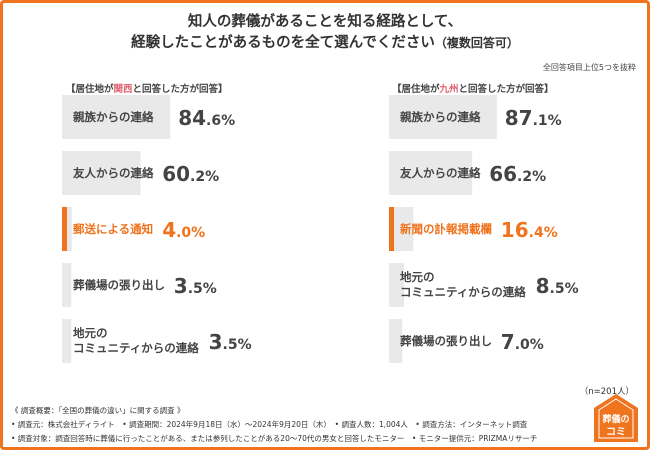  What do you see at coordinates (113, 173) in the screenshot?
I see `category-label-0-1: 友人からの連絡` at bounding box center [113, 173].